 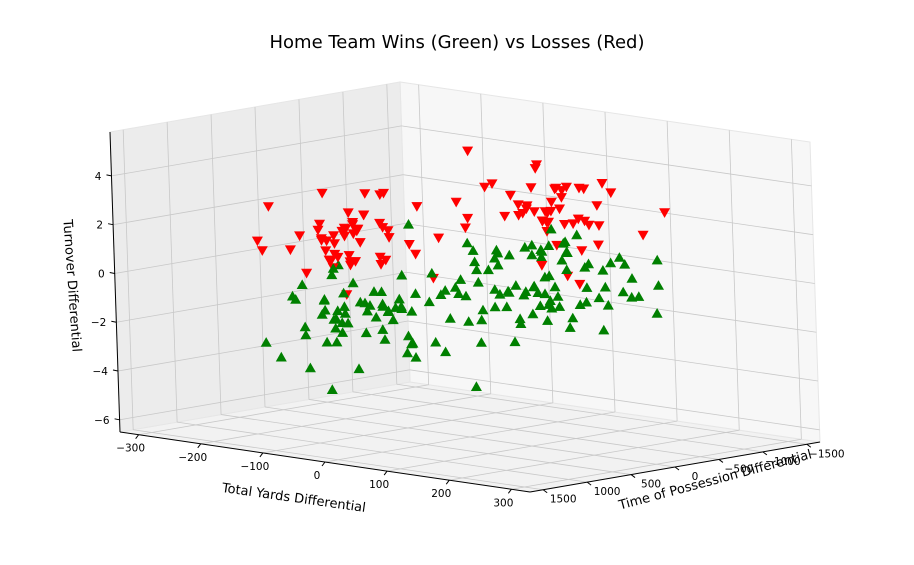 I want to click on x-tick-label: −200, so click(x=192, y=458).